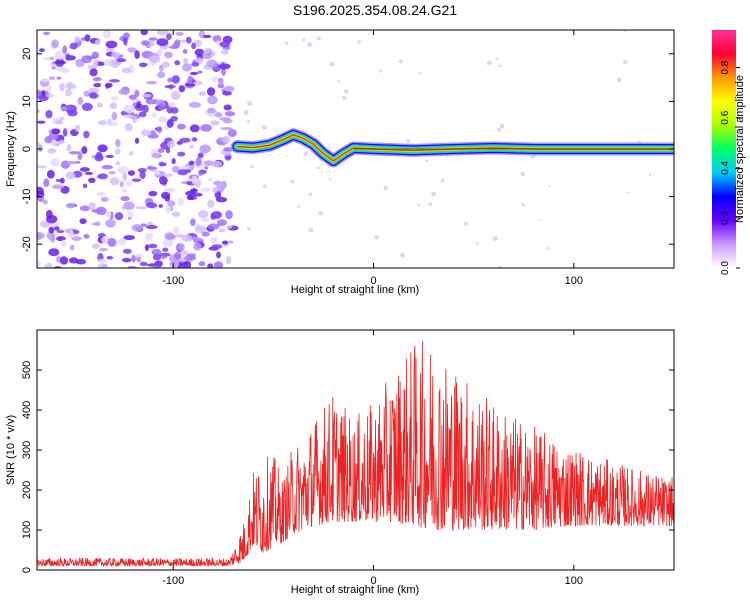  Describe the element at coordinates (27, 370) in the screenshot. I see `snr-y-tick-label: 500` at that location.